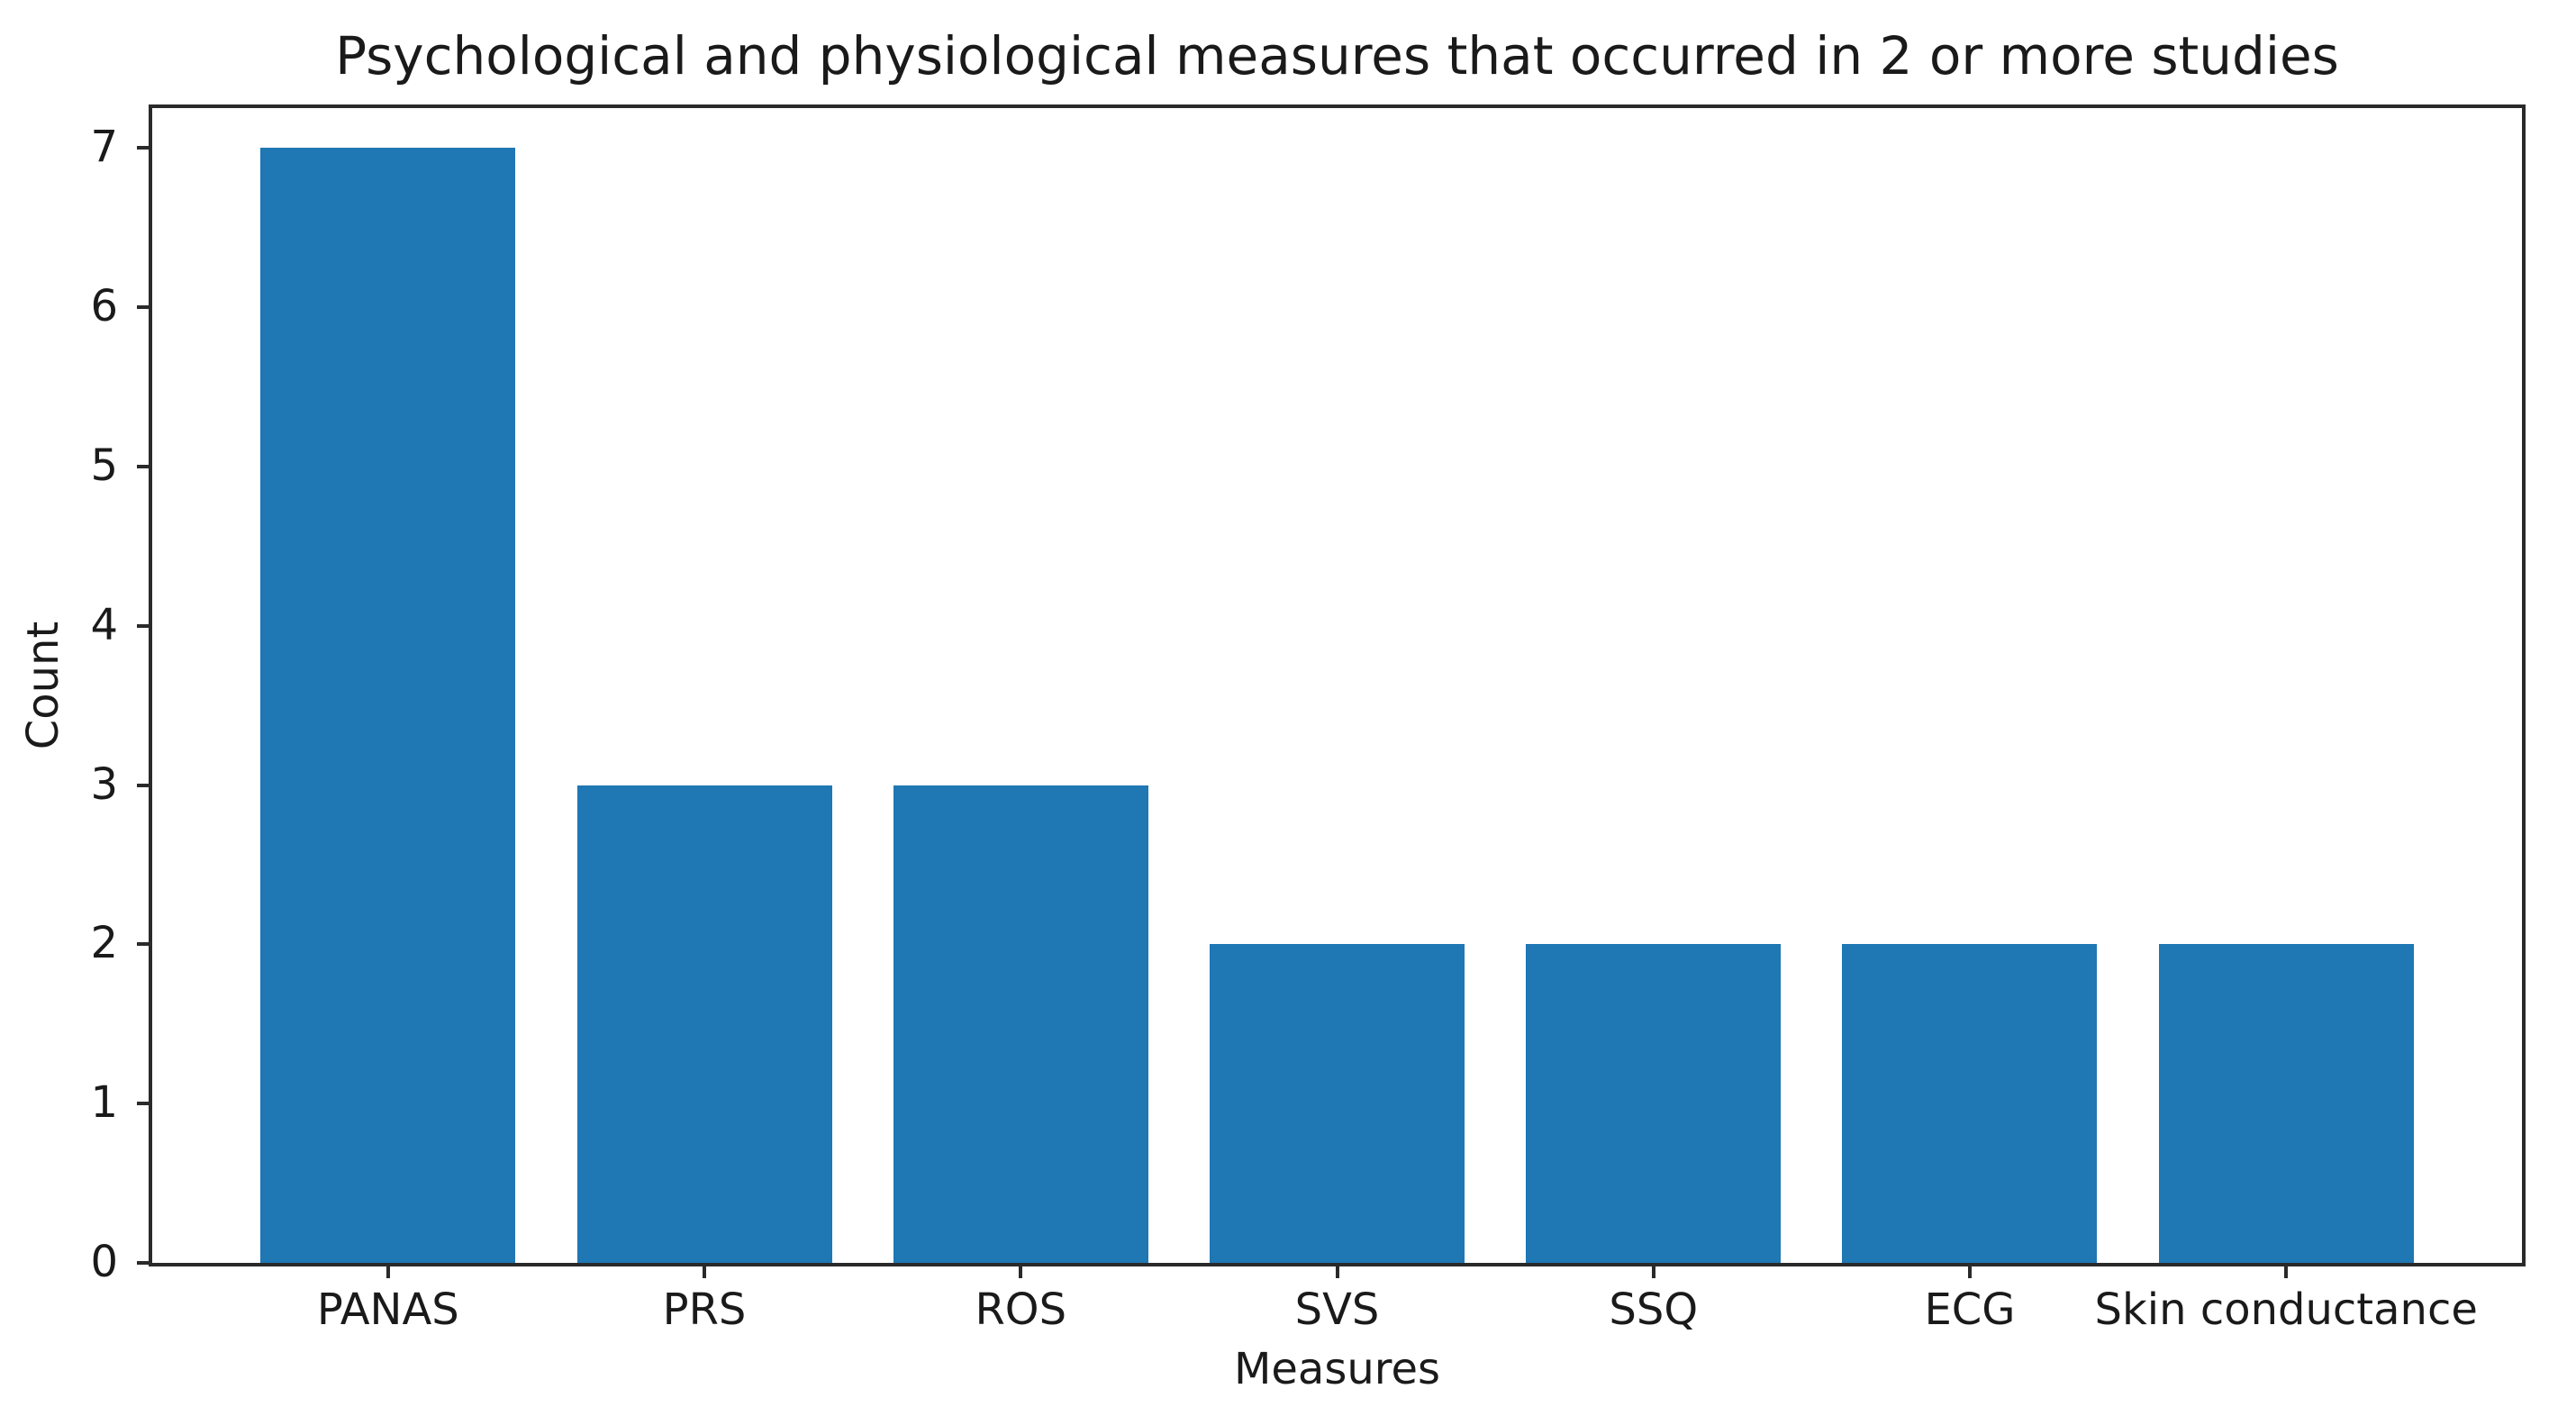 The image size is (2576, 1416). Describe the element at coordinates (1021, 1309) in the screenshot. I see `x-tick-label: ROS` at that location.